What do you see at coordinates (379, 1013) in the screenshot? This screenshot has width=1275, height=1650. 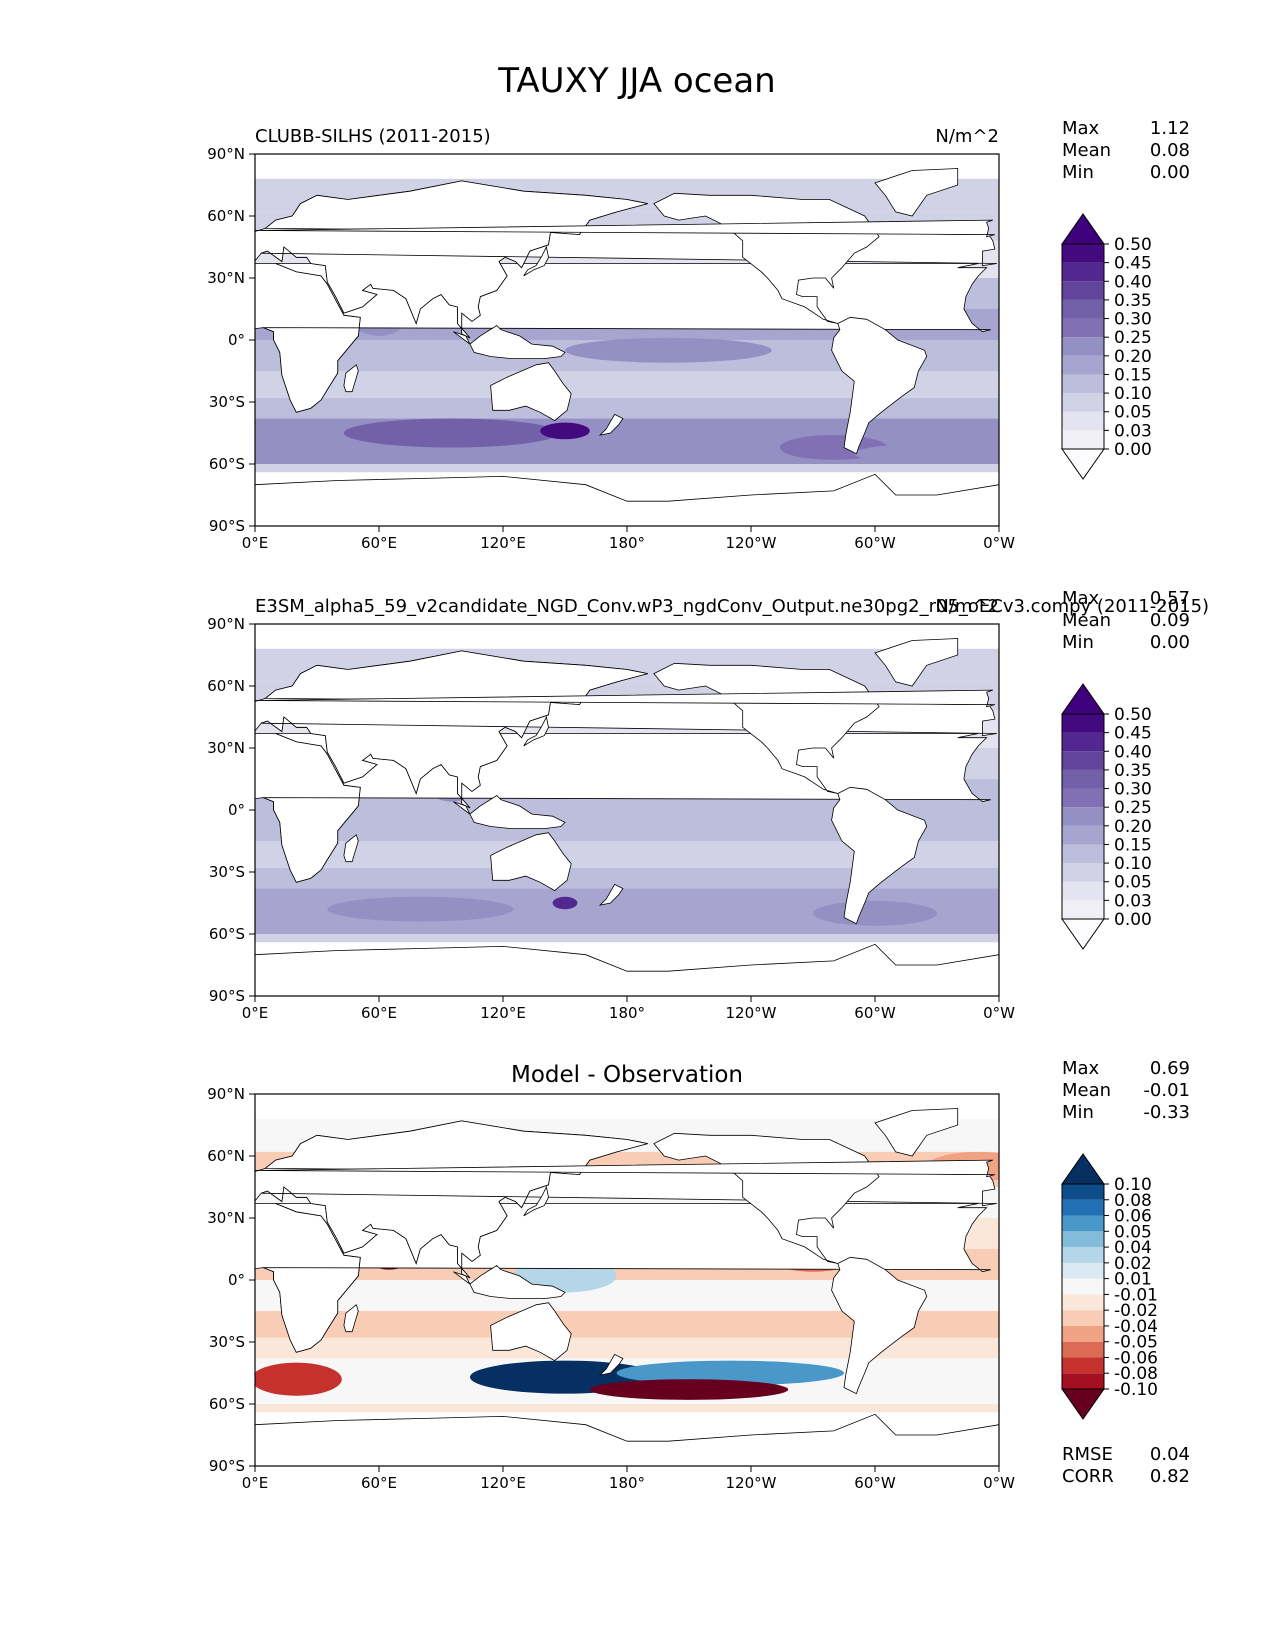 I see `x-tick-label: 60°E` at bounding box center [379, 1013].